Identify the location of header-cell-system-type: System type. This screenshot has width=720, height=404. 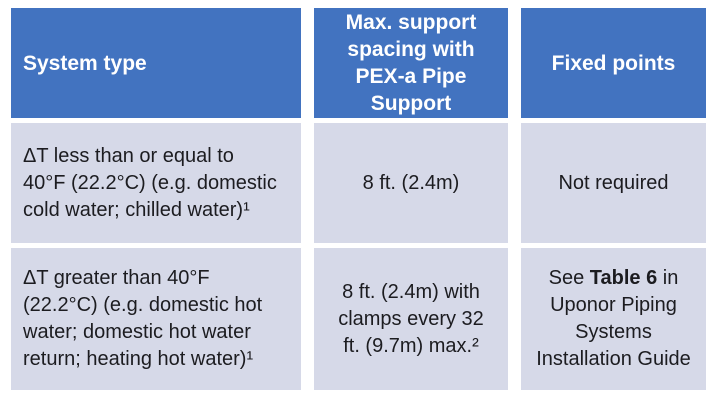
(156, 63).